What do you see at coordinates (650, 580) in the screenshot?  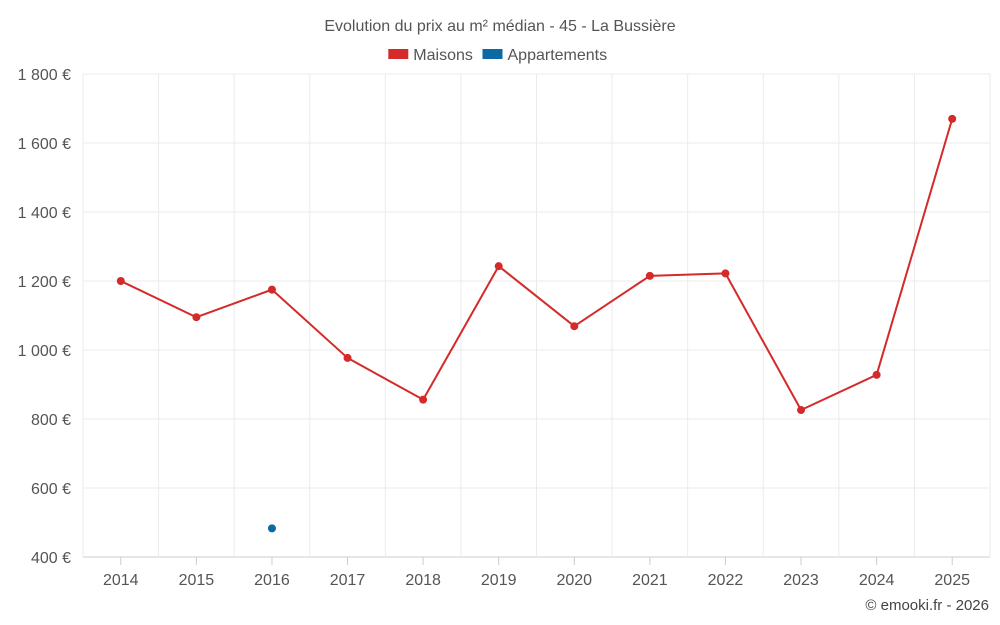 I see `x-tick-label: 2021` at bounding box center [650, 580].